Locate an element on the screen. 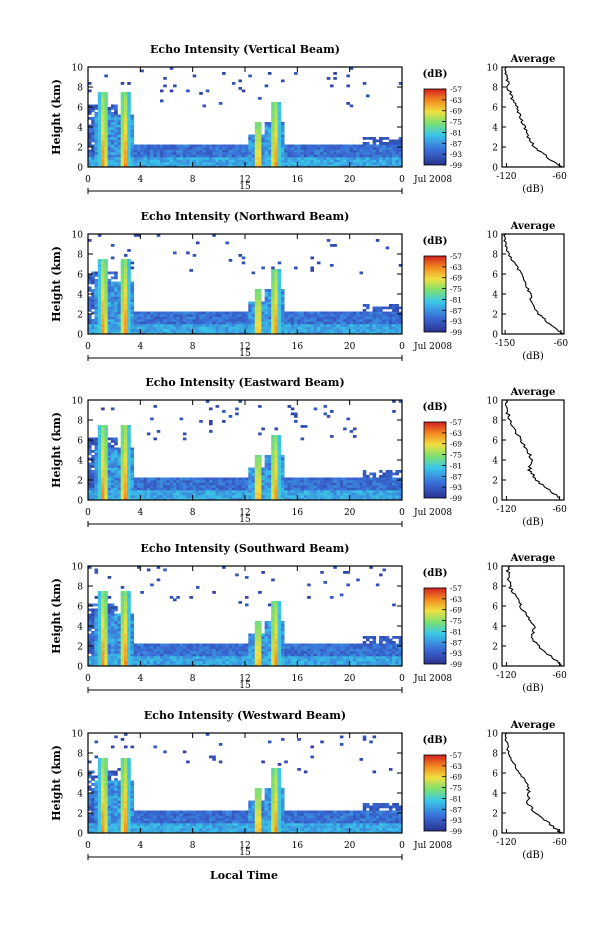  x-tick-label: 8 is located at coordinates (193, 513).